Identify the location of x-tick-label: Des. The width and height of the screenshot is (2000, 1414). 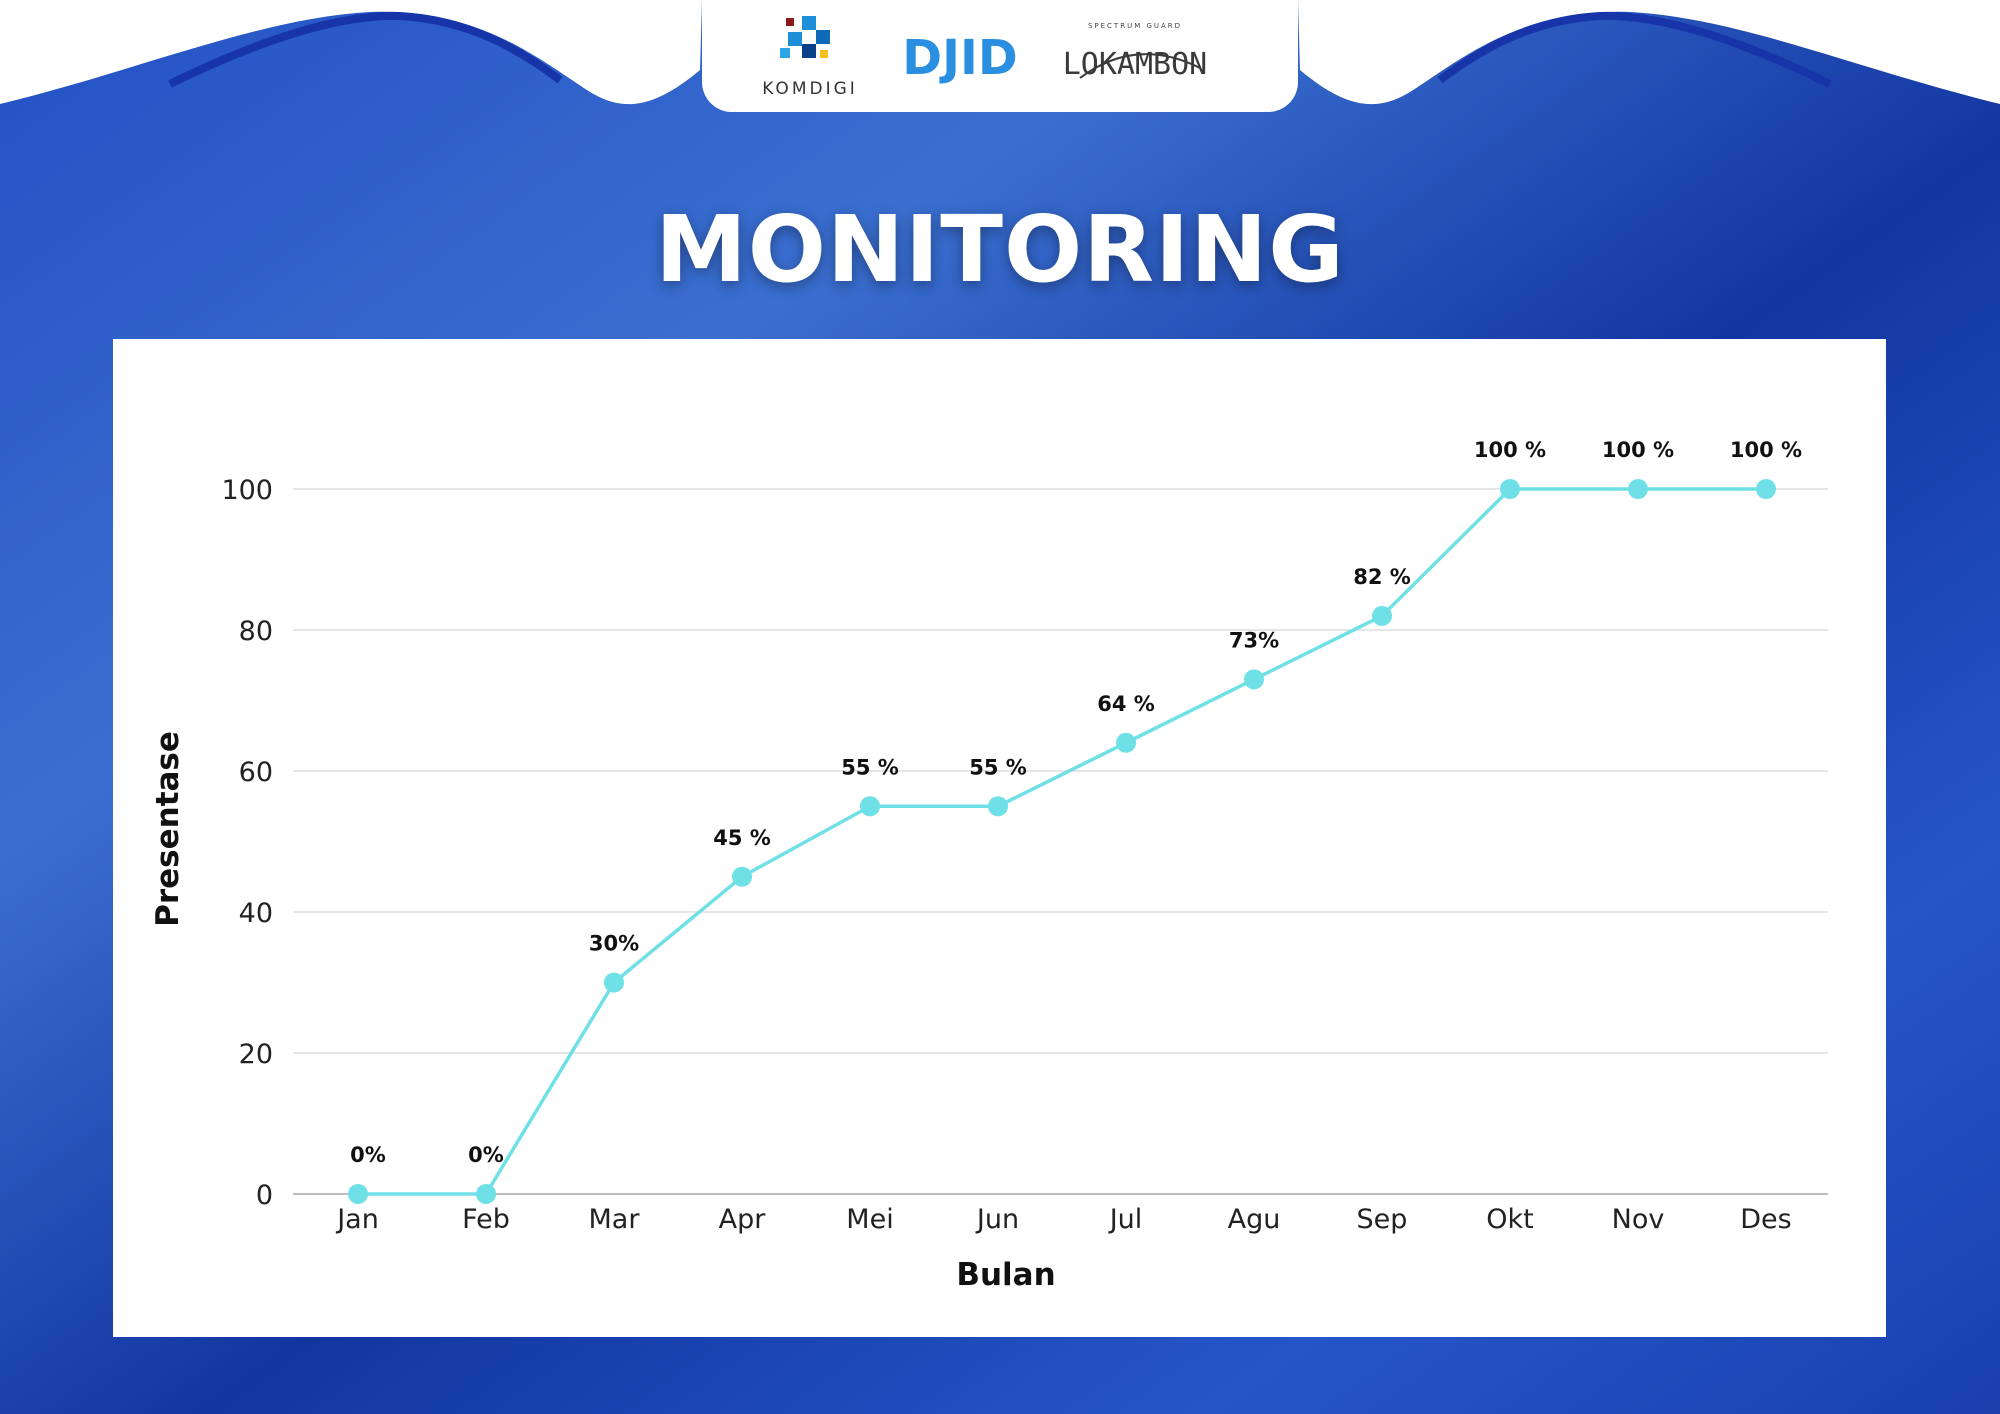
(1765, 1219).